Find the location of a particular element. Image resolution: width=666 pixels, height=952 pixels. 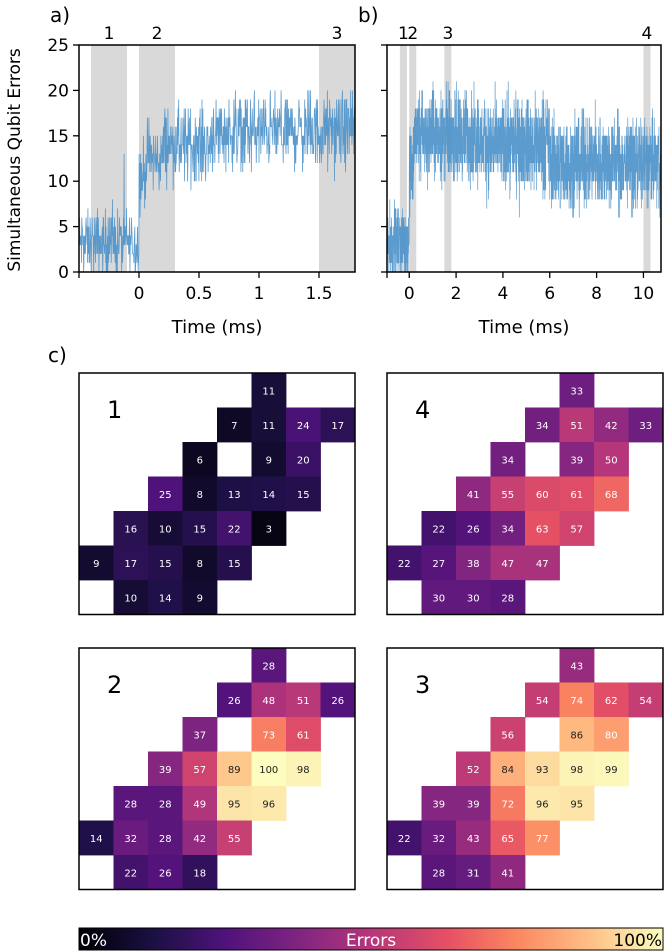

shaded-region-label-3: 3 is located at coordinates (337, 34).